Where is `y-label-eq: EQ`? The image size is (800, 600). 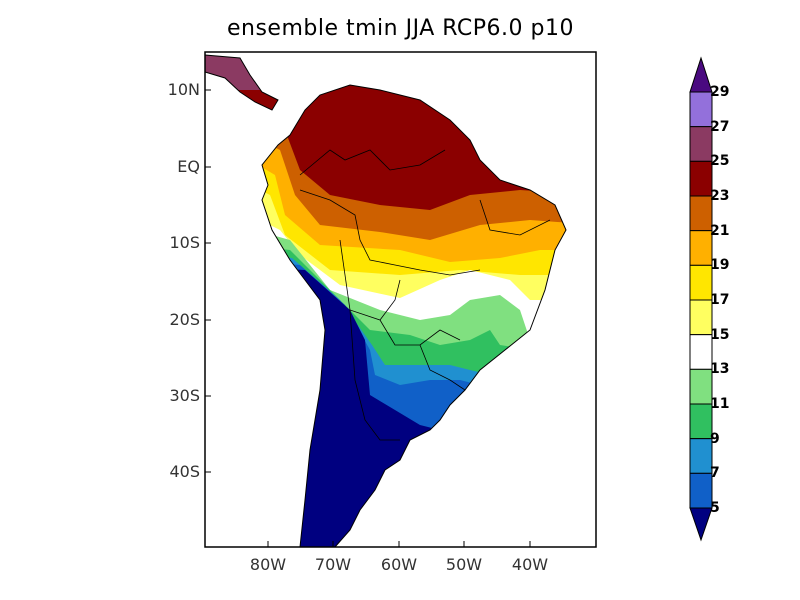 y-label-eq: EQ is located at coordinates (188, 166).